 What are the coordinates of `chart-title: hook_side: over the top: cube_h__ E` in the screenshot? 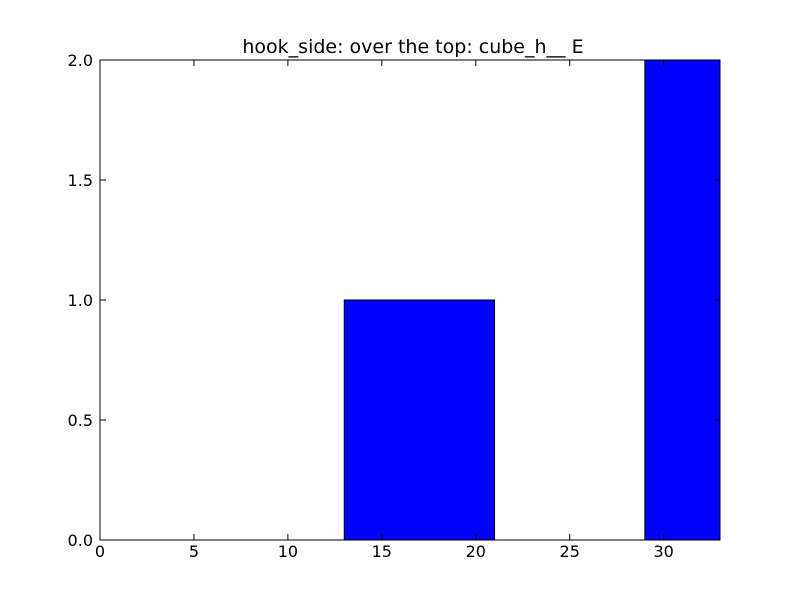 It's located at (412, 47).